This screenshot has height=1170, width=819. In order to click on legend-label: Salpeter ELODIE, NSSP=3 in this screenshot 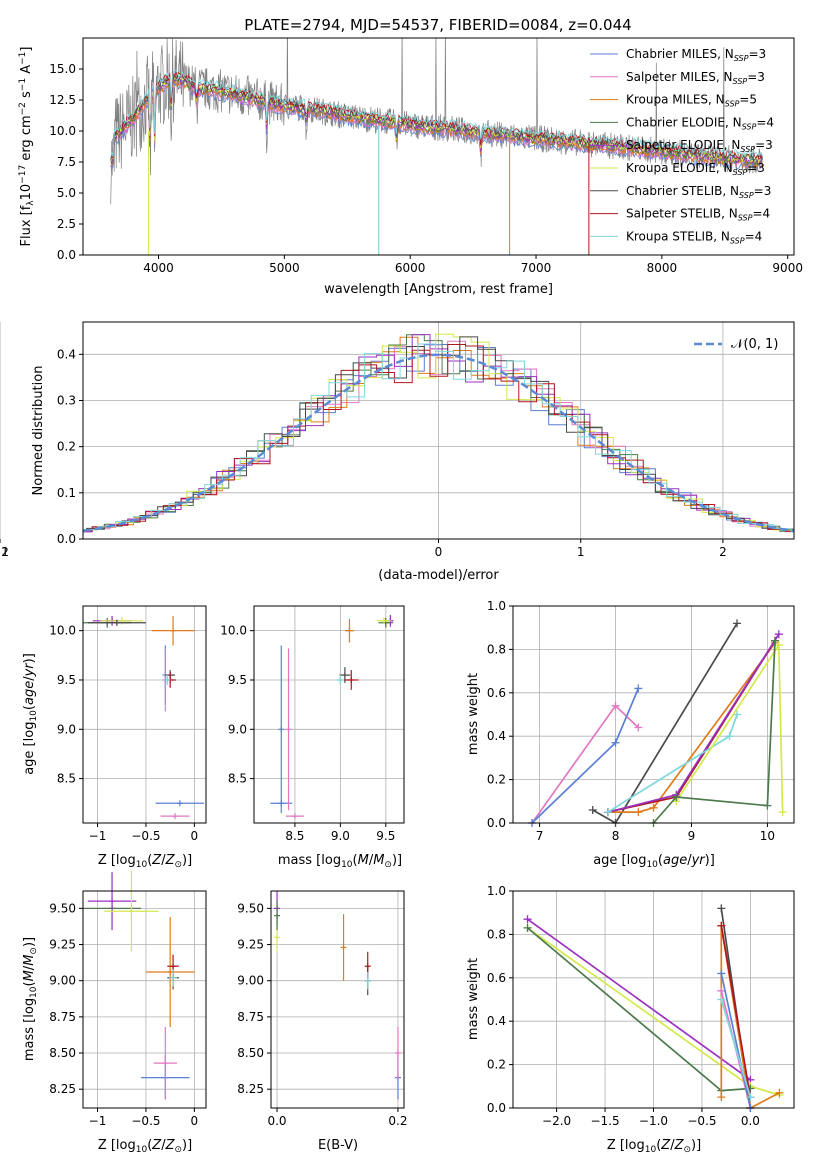, I will do `click(699, 146)`.